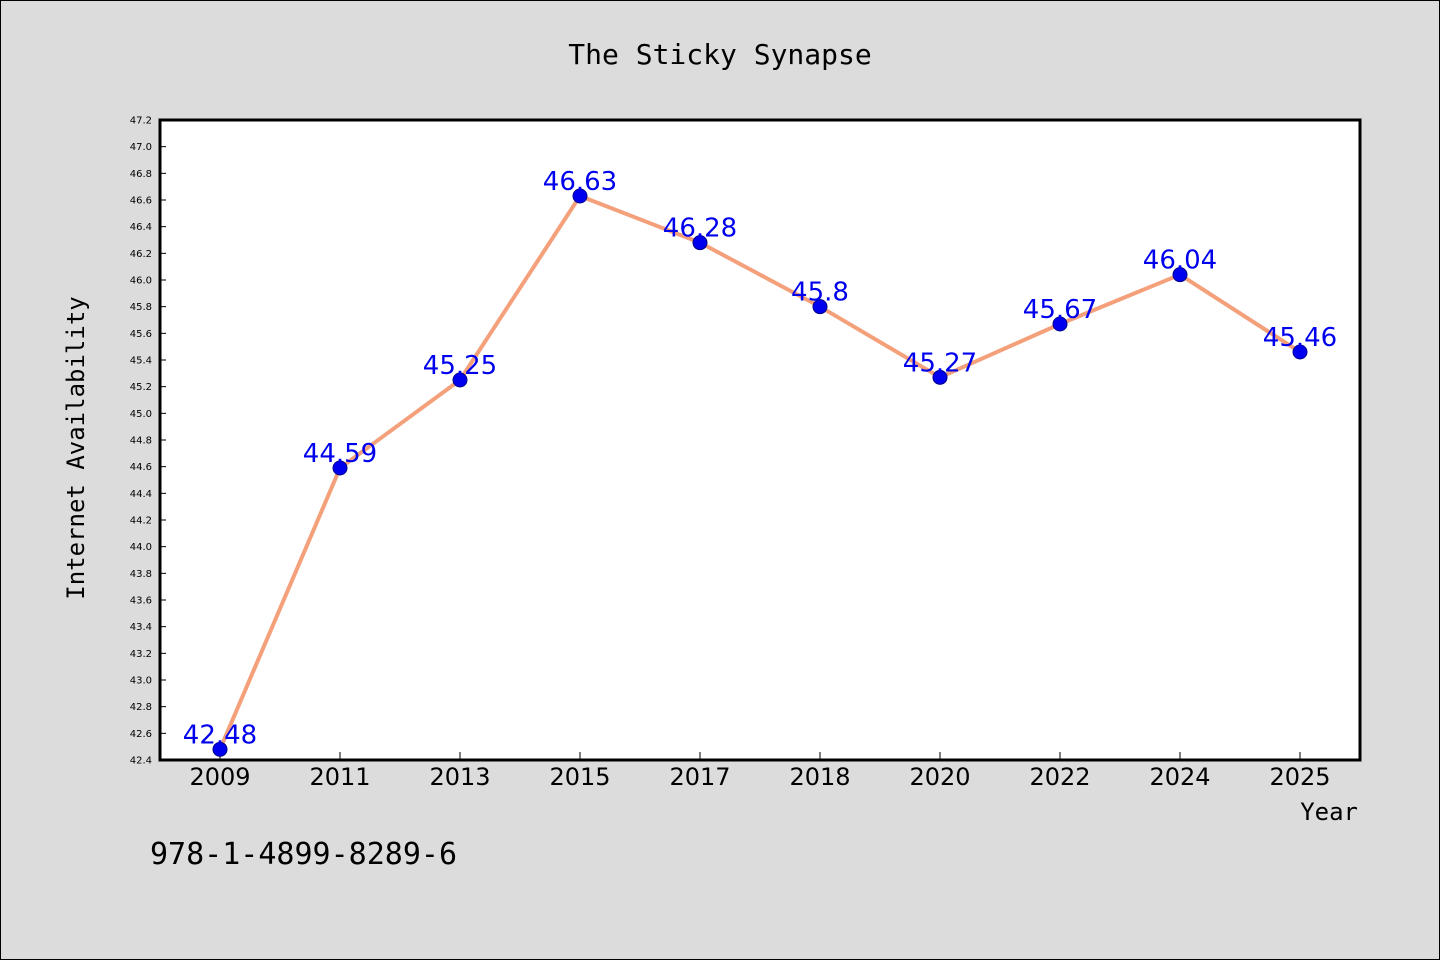 The image size is (1440, 960). What do you see at coordinates (141, 521) in the screenshot?
I see `y-tick-label: 44.2` at bounding box center [141, 521].